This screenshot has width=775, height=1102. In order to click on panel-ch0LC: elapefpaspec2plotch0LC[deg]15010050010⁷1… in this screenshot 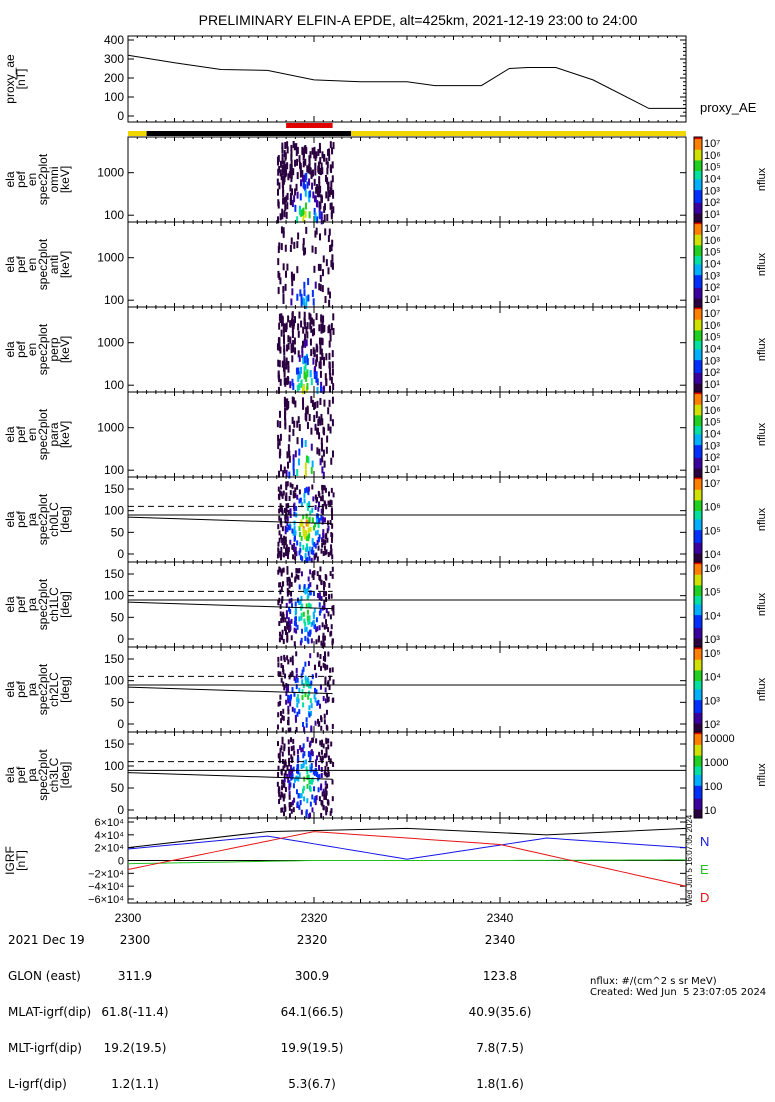, I will do `click(385, 519)`.